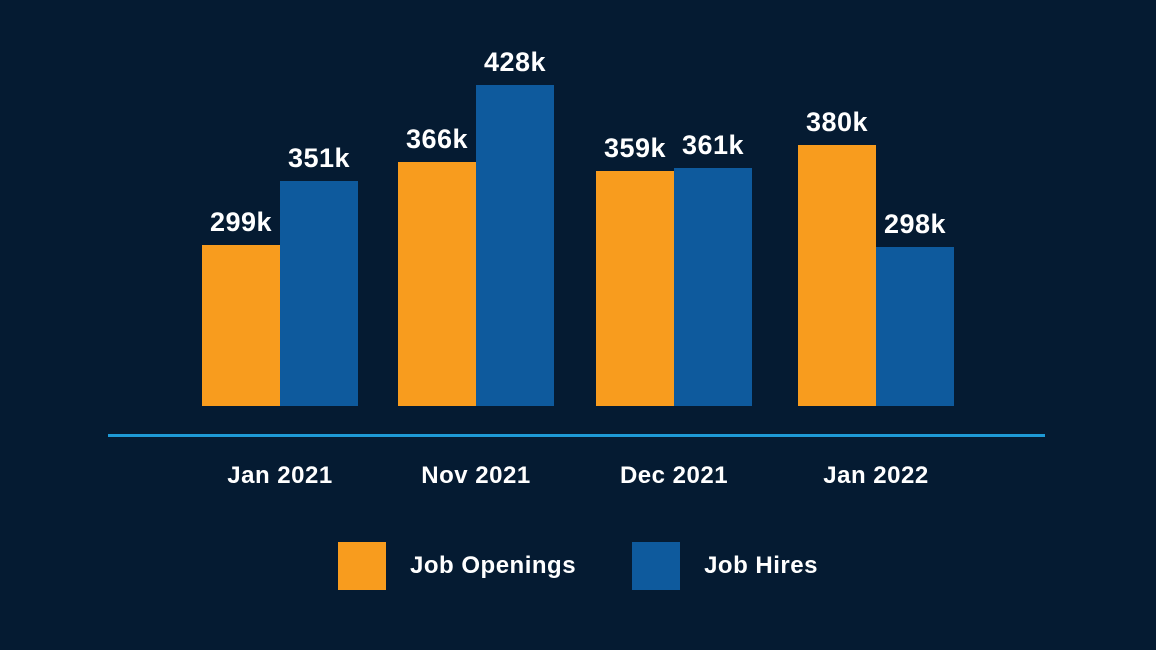  What do you see at coordinates (362, 566) in the screenshot?
I see `legend-swatch-job-openings` at bounding box center [362, 566].